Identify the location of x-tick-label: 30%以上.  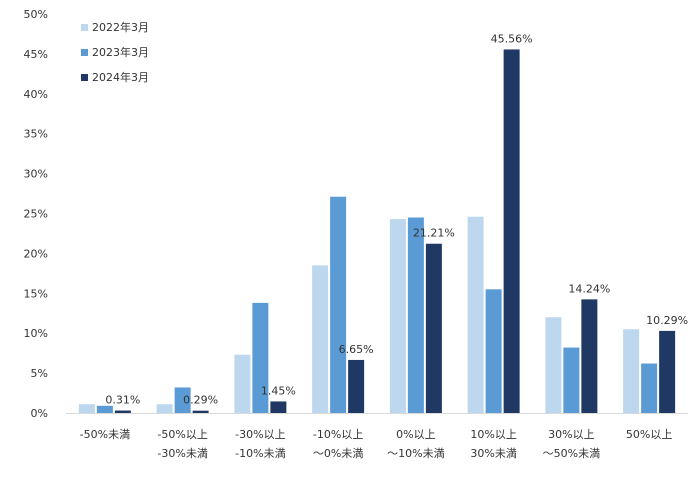
(571, 434).